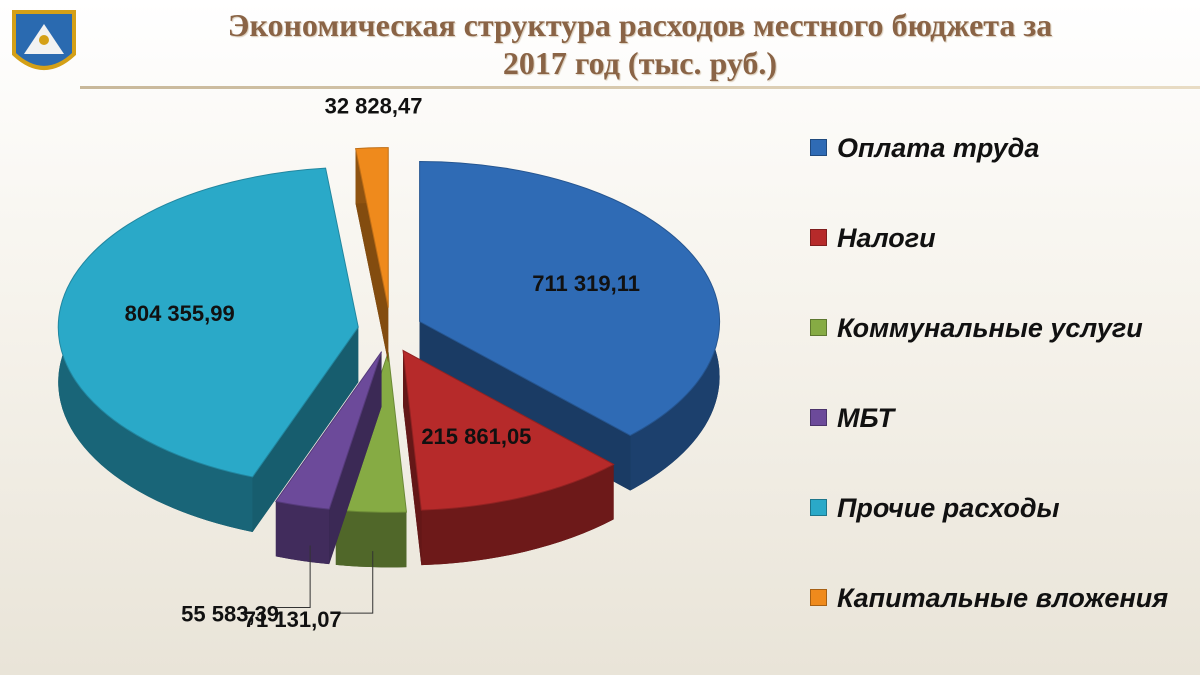 This screenshot has width=1200, height=675. What do you see at coordinates (1000, 175) in the screenshot?
I see `legend-item: Оплата труда` at bounding box center [1000, 175].